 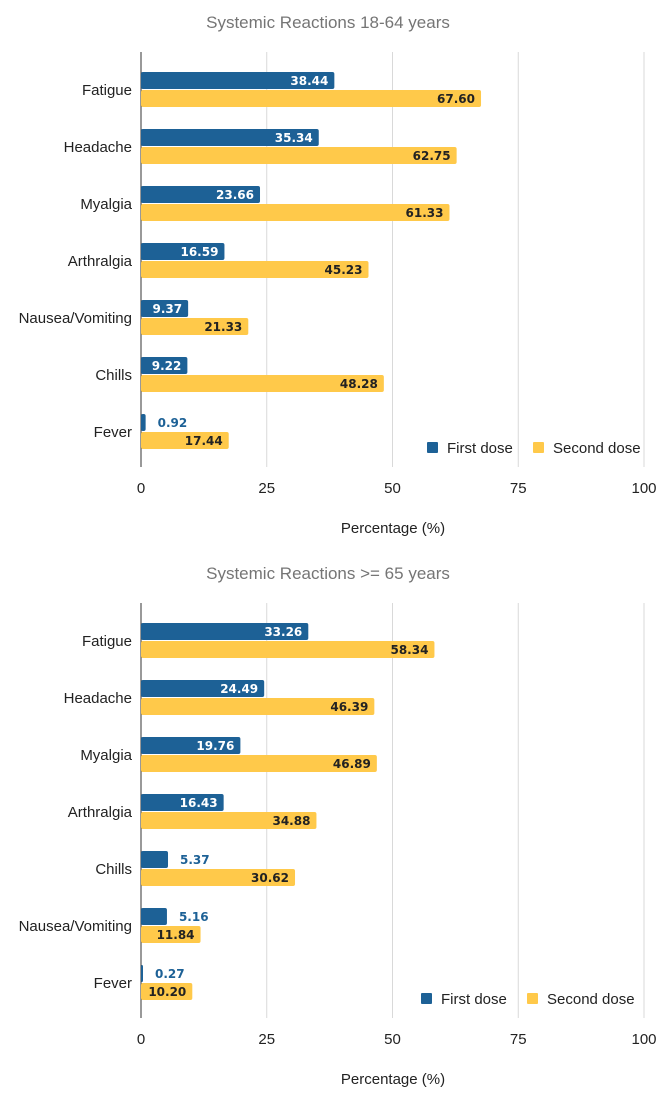 What do you see at coordinates (168, 309) in the screenshot?
I see `data-label: 9.37` at bounding box center [168, 309].